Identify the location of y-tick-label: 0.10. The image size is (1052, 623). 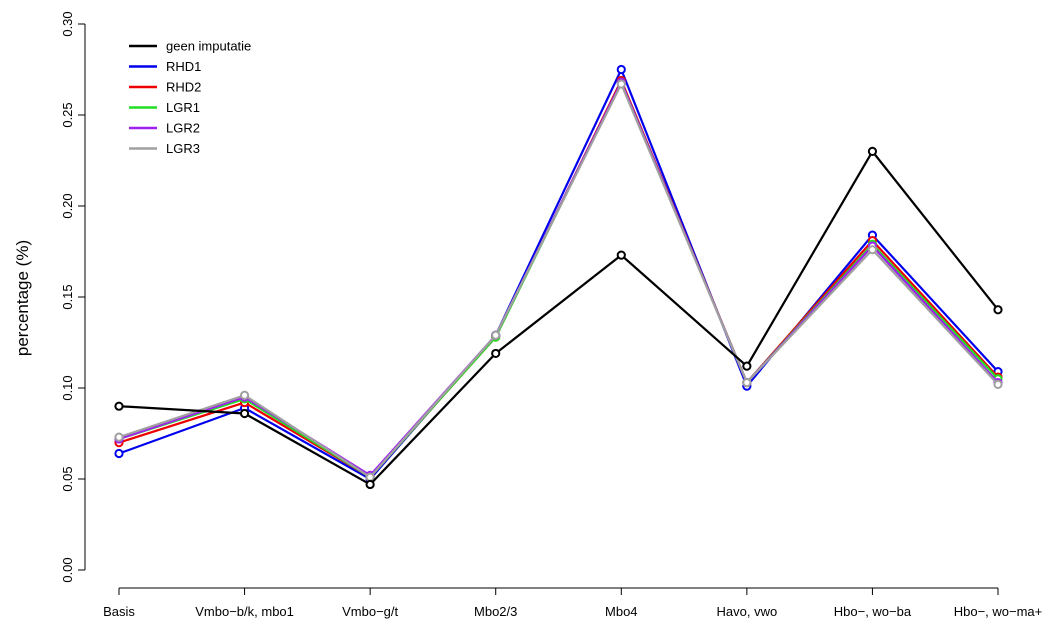
(67, 387).